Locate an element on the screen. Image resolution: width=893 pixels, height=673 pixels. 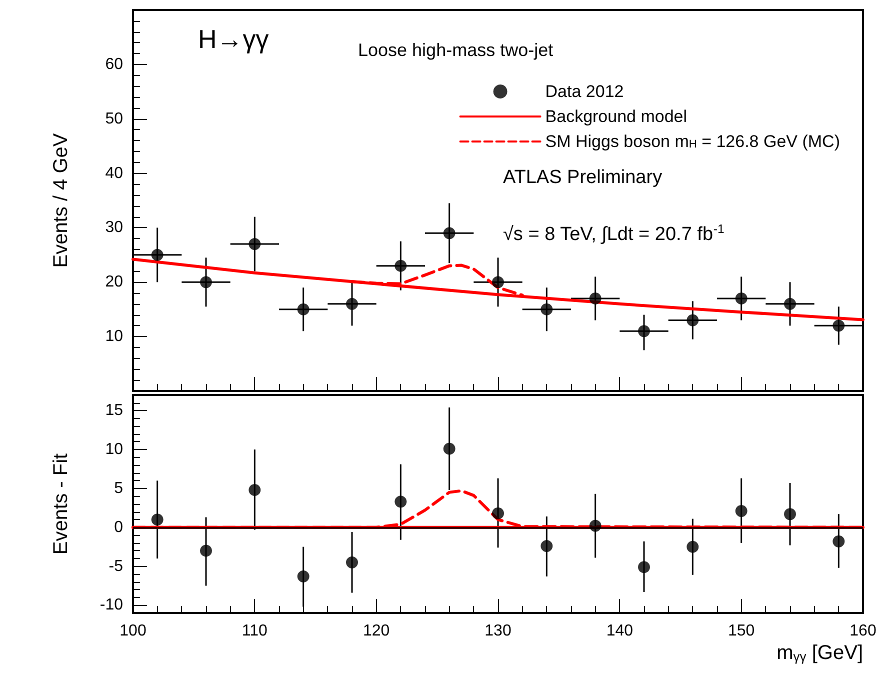
y-tick-label: 5 is located at coordinates (119, 488).